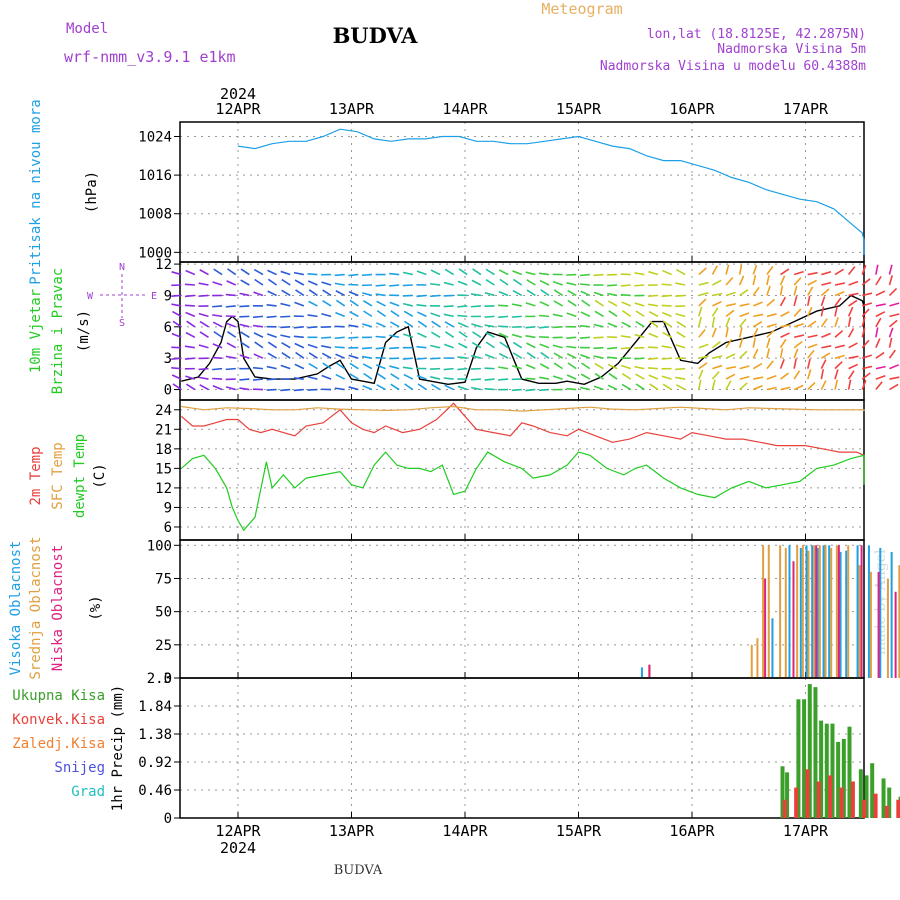 The height and width of the screenshot is (900, 900). What do you see at coordinates (864, 808) in the screenshot?
I see `bar-konvekkisa` at bounding box center [864, 808].